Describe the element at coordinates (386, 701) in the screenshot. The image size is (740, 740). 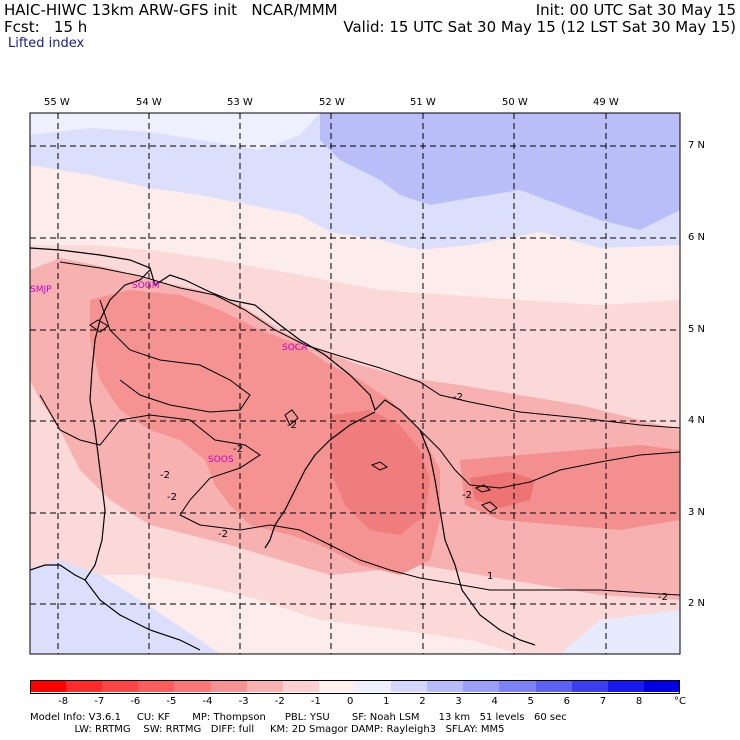
I see `colorbar-tick-label: 1` at that location.